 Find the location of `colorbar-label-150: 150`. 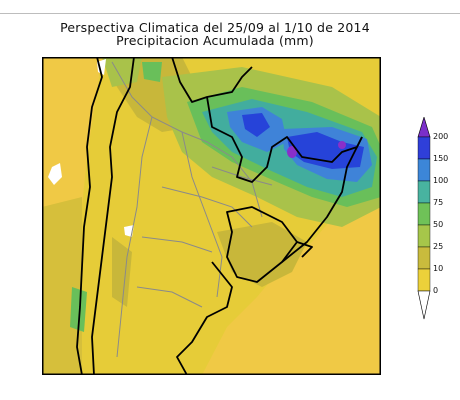

colorbar-label-150: 150 is located at coordinates (441, 158).